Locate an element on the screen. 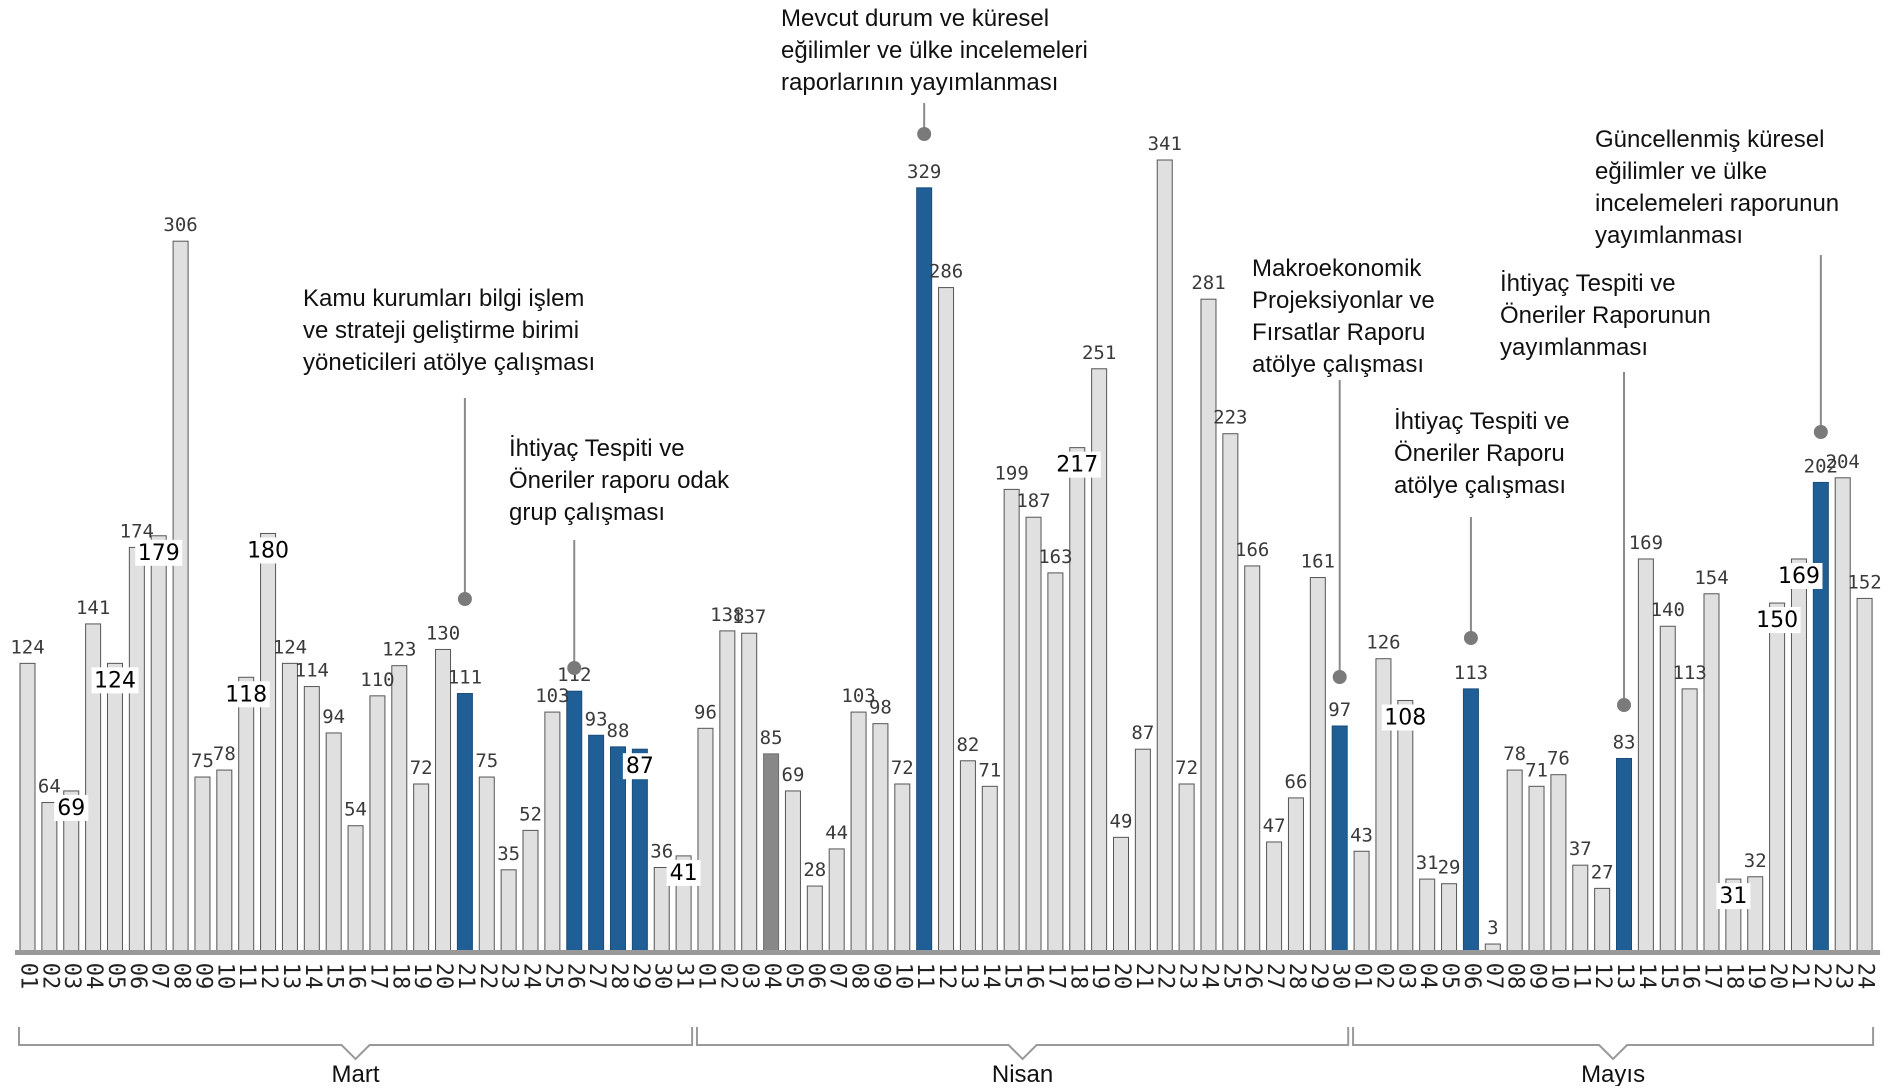 The width and height of the screenshot is (1900, 1091). value-label: 108 is located at coordinates (1405, 717).